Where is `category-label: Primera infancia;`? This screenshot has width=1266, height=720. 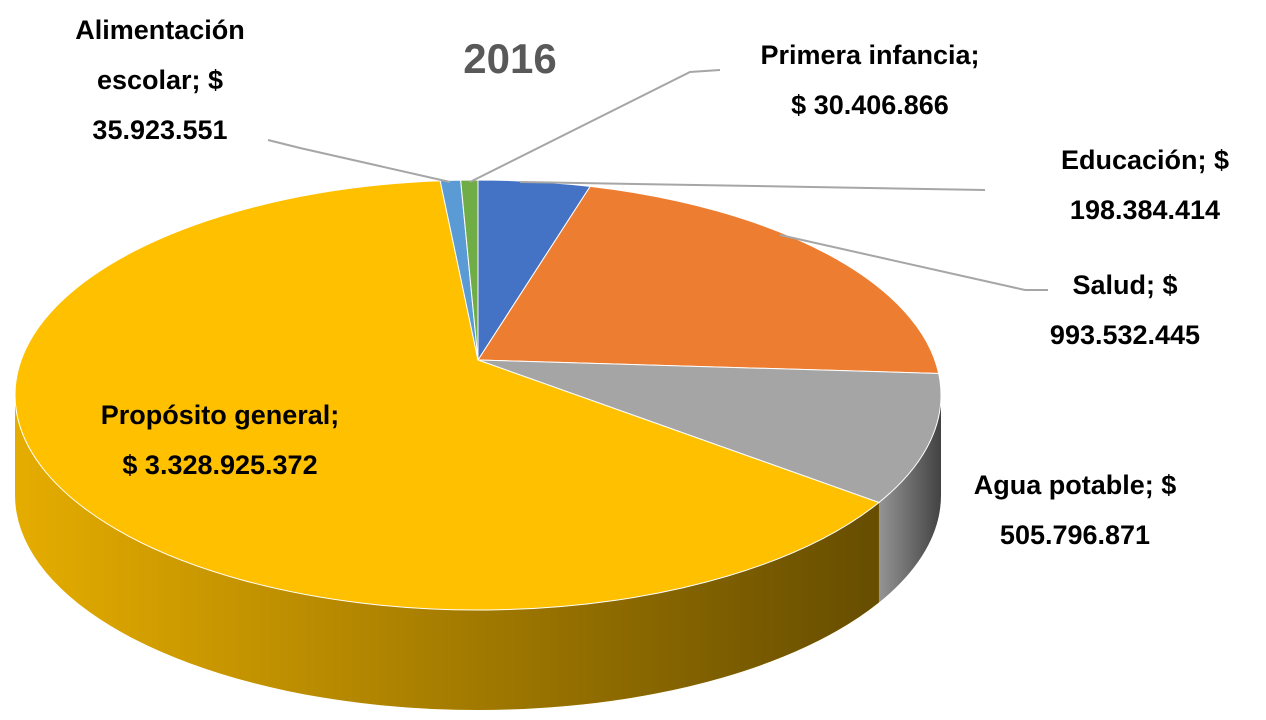 category-label: Primera infancia; is located at coordinates (870, 55).